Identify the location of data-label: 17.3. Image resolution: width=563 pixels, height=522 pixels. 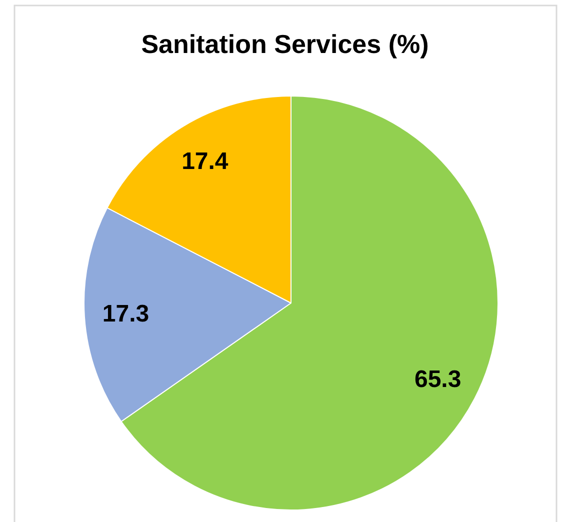
(126, 314).